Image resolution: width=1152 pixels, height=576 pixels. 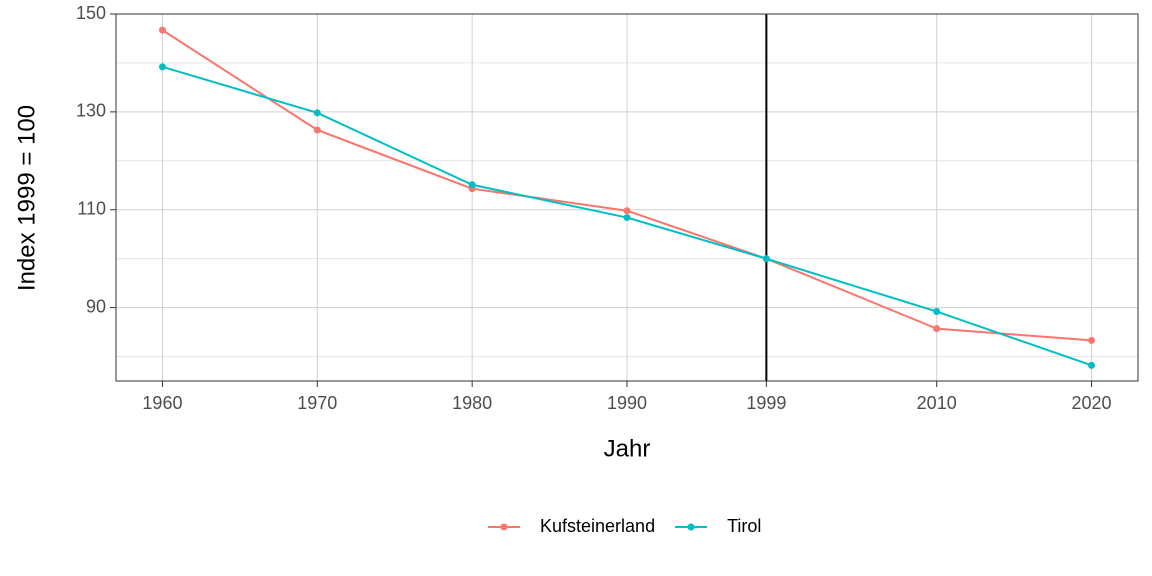 What do you see at coordinates (1092, 403) in the screenshot?
I see `x-tick-label: 2020` at bounding box center [1092, 403].